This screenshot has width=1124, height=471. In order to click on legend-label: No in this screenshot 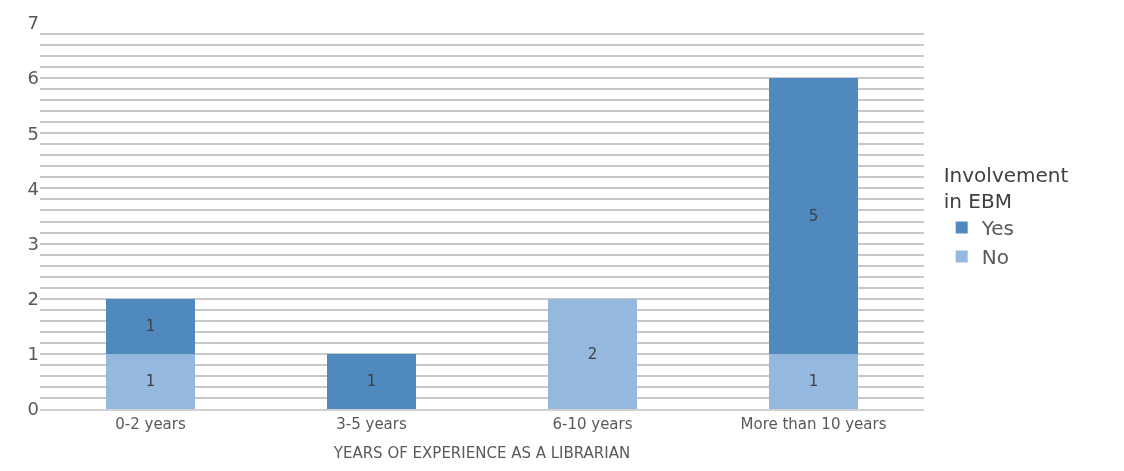, I will do `click(995, 257)`.